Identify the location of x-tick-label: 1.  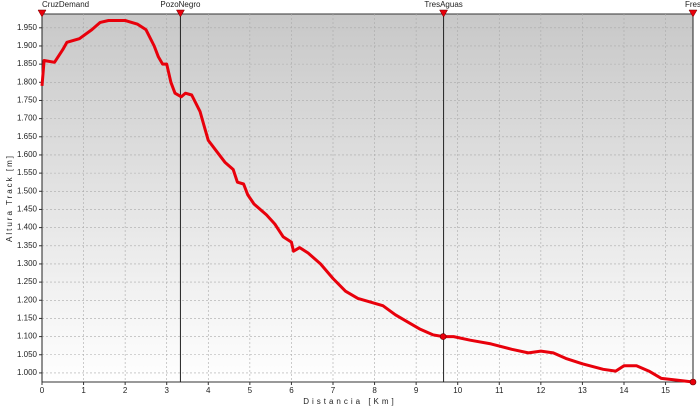
(83, 390).